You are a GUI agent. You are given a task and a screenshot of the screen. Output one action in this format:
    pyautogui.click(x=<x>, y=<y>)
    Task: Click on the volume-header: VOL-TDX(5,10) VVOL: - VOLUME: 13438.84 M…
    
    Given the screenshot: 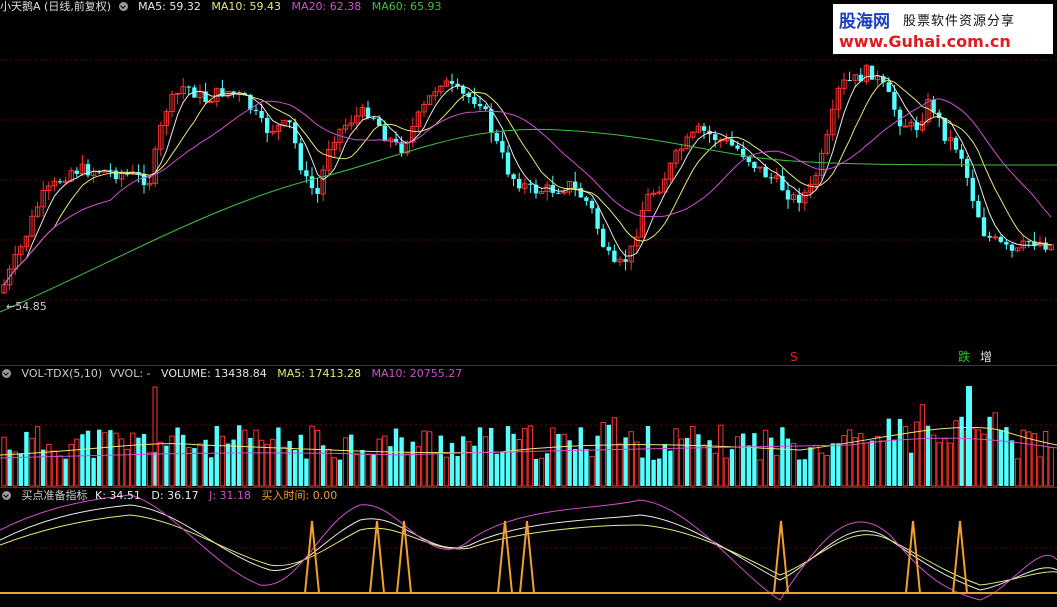 What is the action you would take?
    pyautogui.click(x=234, y=374)
    